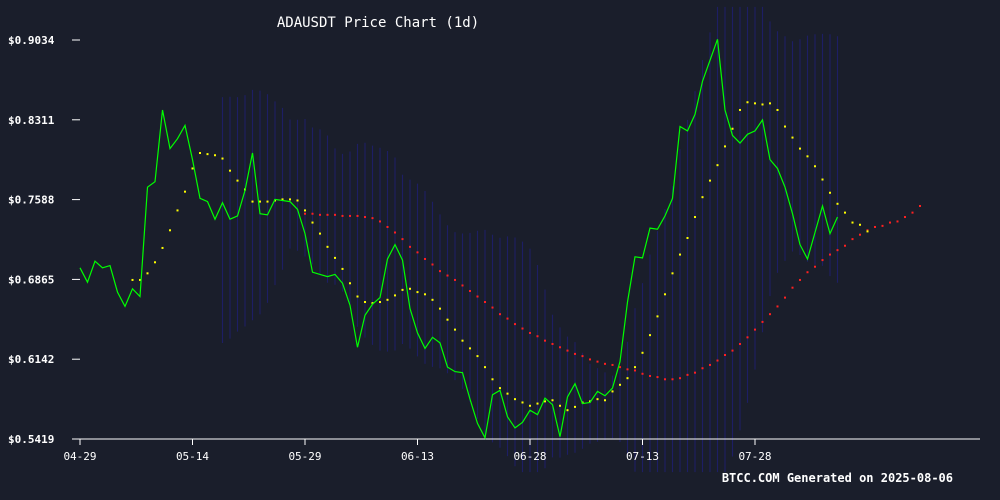 The width and height of the screenshot is (1000, 500). What do you see at coordinates (31, 120) in the screenshot?
I see `y-tick-label: $0.8311` at bounding box center [31, 120].